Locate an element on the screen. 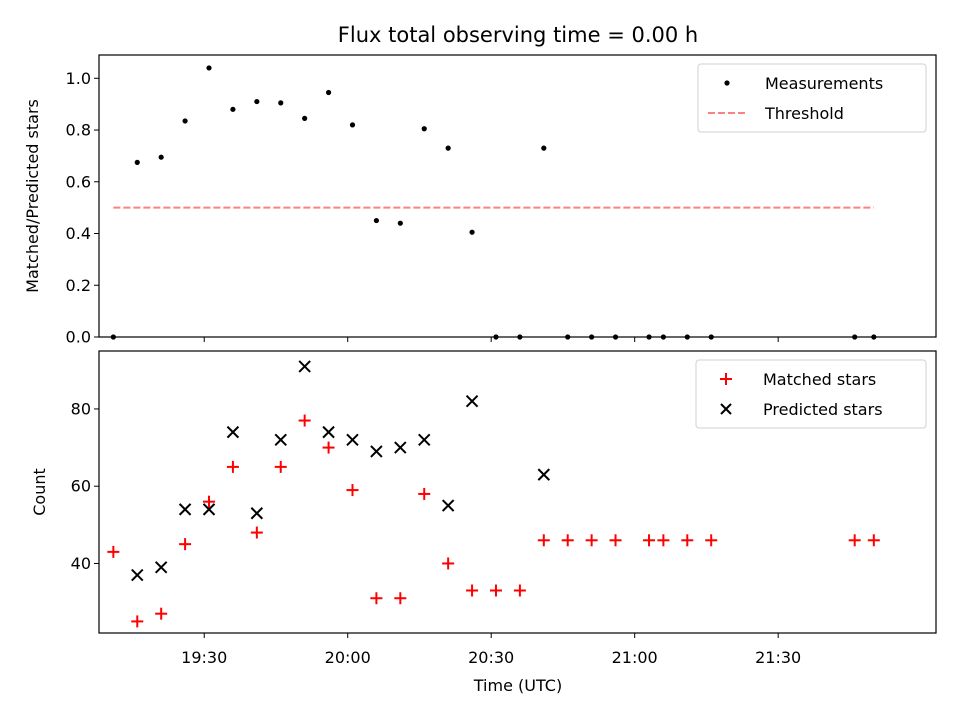  x-tick-label: 21:00 is located at coordinates (635, 657).